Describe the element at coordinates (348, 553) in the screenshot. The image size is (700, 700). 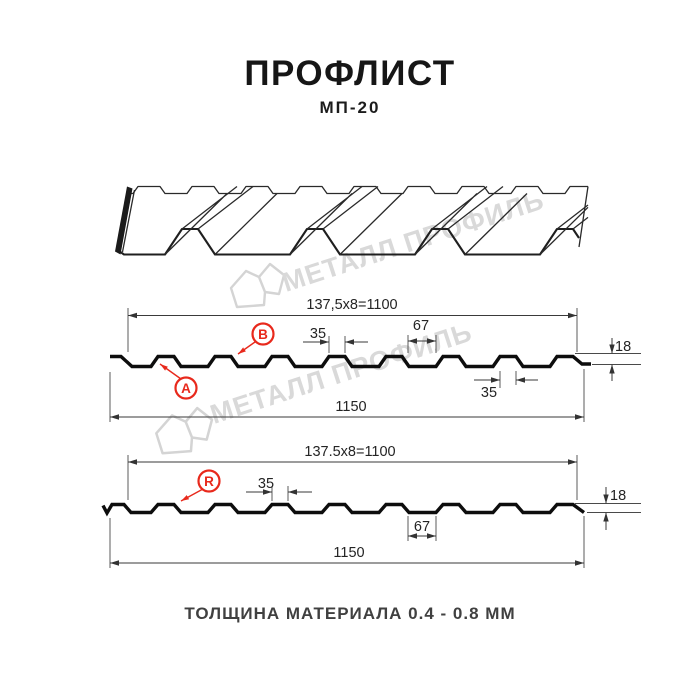
I see `dim-total-bottom-value: 1150` at that location.